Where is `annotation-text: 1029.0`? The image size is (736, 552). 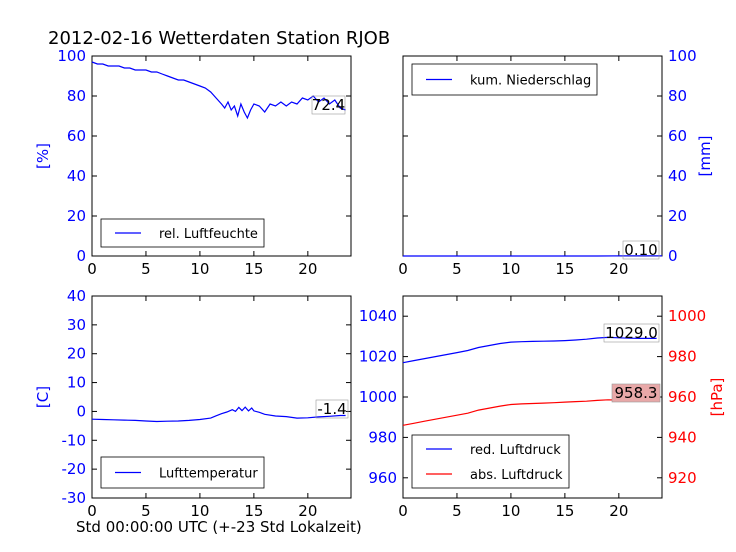
annotation-text: 1029.0 is located at coordinates (631, 333).